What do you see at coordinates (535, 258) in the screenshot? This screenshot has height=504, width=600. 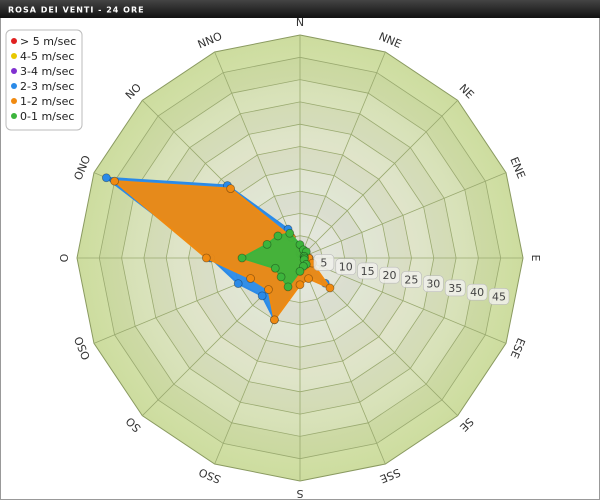 I see `direction-label: E` at bounding box center [535, 258].